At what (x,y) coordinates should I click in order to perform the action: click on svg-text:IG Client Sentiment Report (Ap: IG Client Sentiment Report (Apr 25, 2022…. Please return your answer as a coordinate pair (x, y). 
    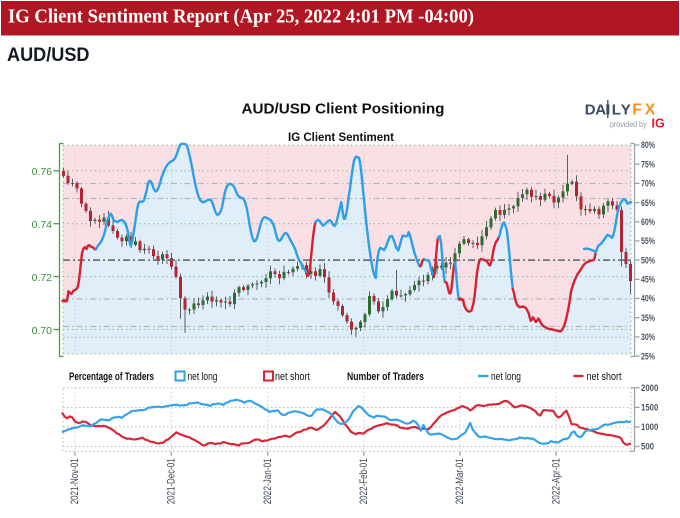
    Looking at the image, I should click on (241, 17).